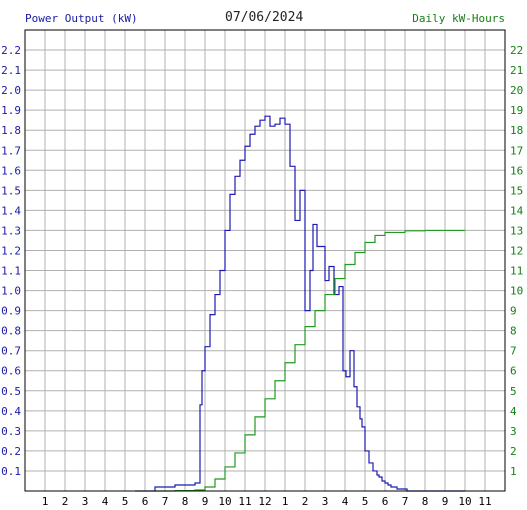  I want to click on y-left-tick-label: 1.4, so click(11, 210).